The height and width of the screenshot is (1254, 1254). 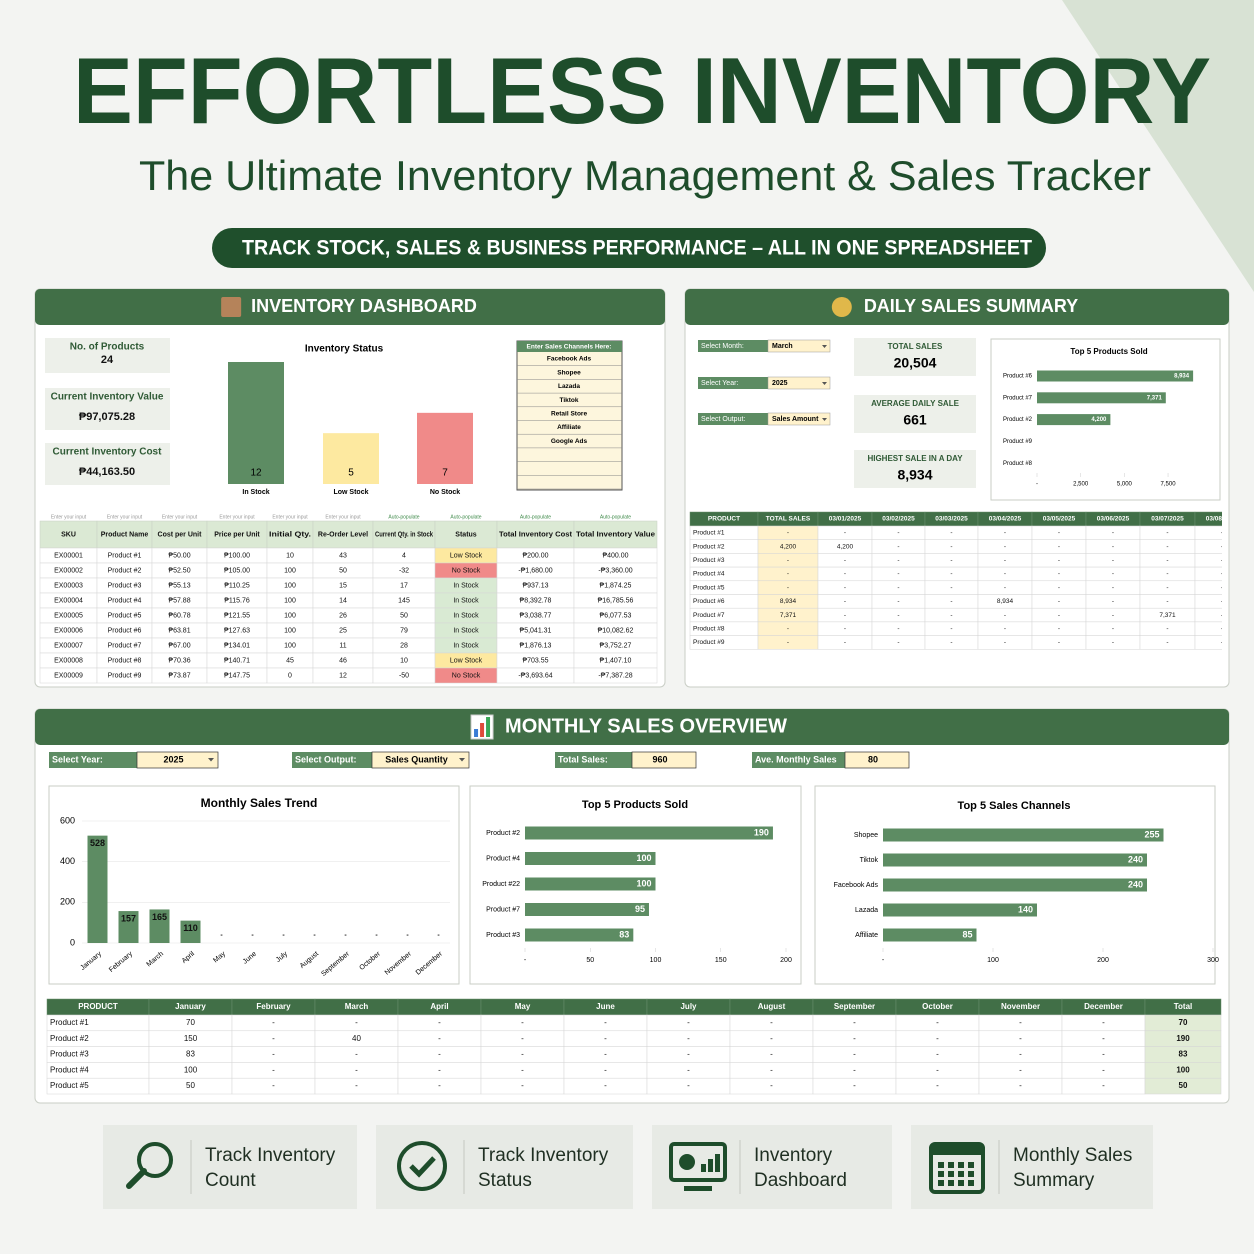 What do you see at coordinates (1054, 1180) in the screenshot?
I see `feature-text: Summary` at bounding box center [1054, 1180].